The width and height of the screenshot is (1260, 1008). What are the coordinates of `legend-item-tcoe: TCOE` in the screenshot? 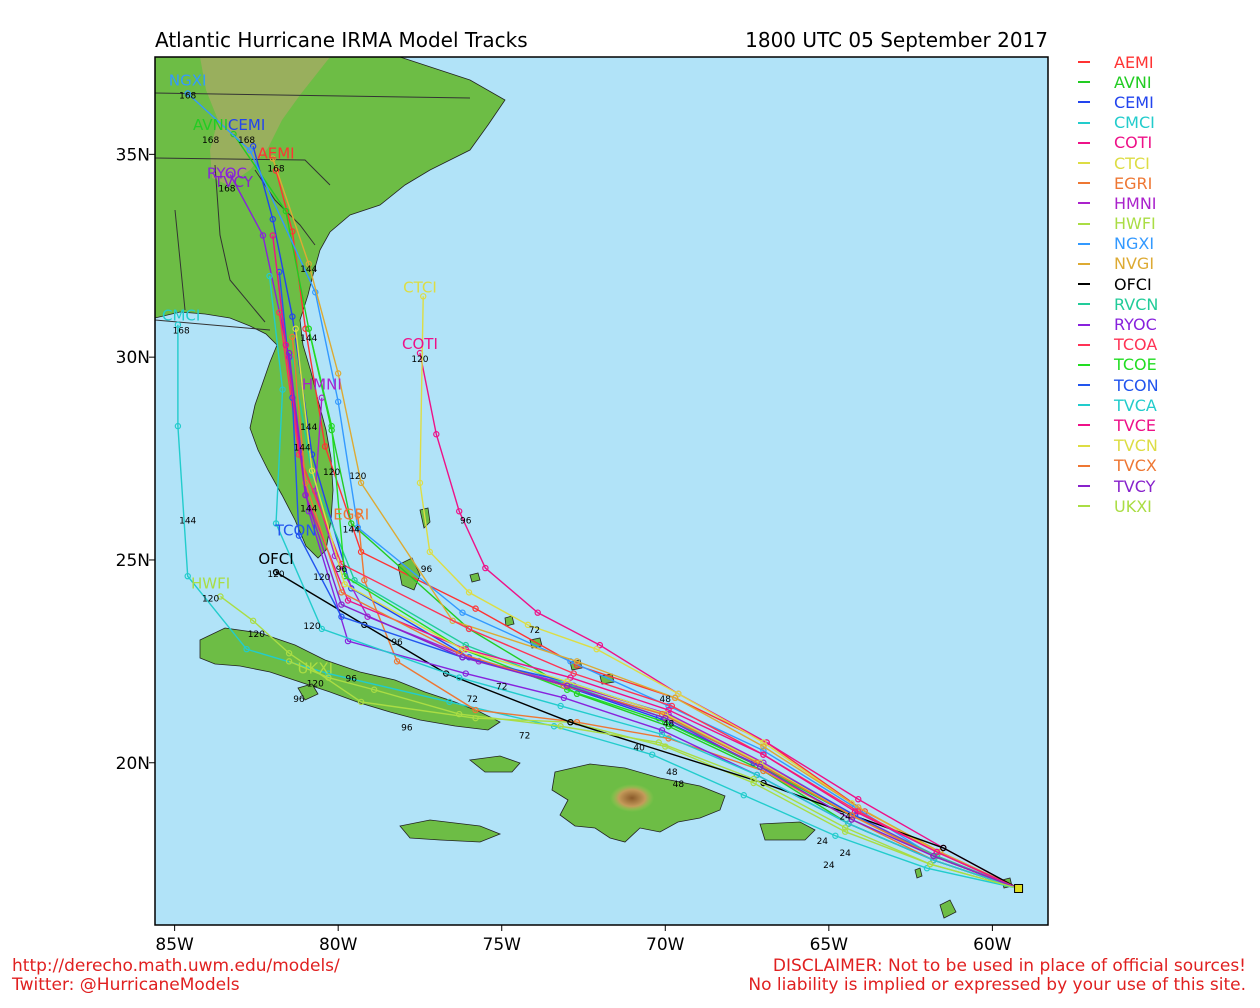 It's located at (1118, 365).